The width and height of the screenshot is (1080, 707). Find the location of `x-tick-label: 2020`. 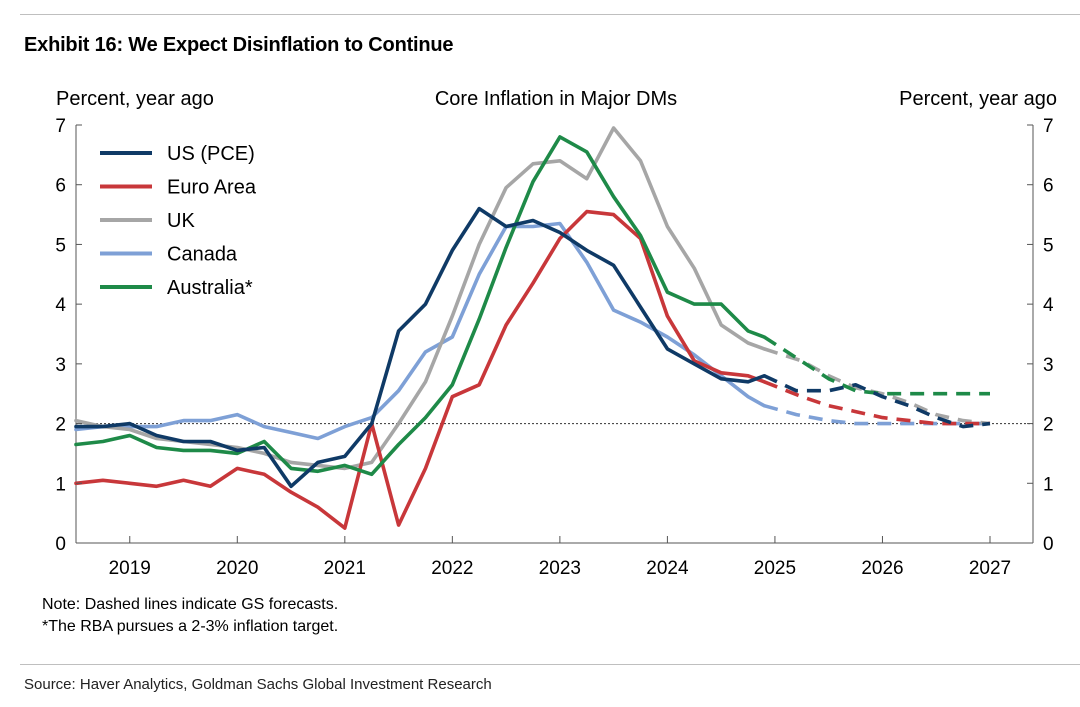

x-tick-label: 2020 is located at coordinates (237, 568).